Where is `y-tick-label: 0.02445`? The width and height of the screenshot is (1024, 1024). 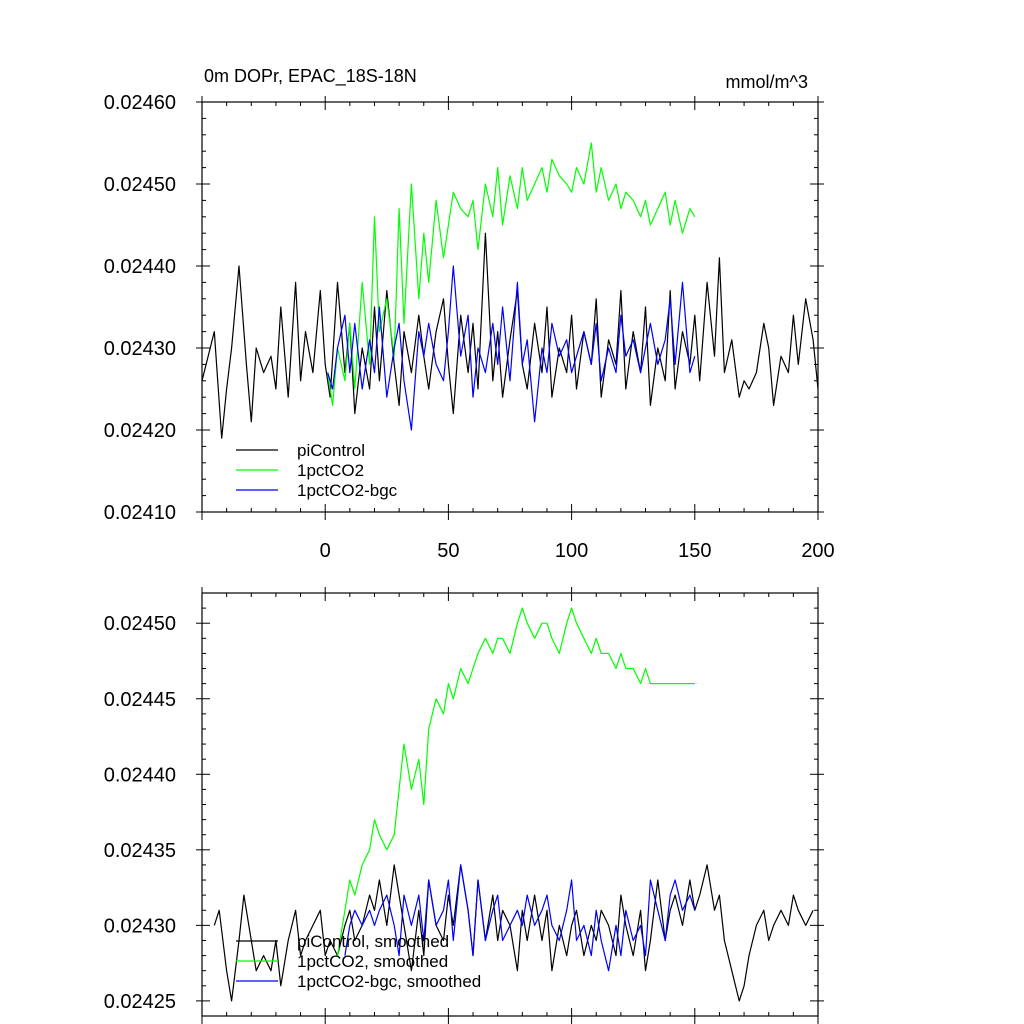 y-tick-label: 0.02445 is located at coordinates (140, 700).